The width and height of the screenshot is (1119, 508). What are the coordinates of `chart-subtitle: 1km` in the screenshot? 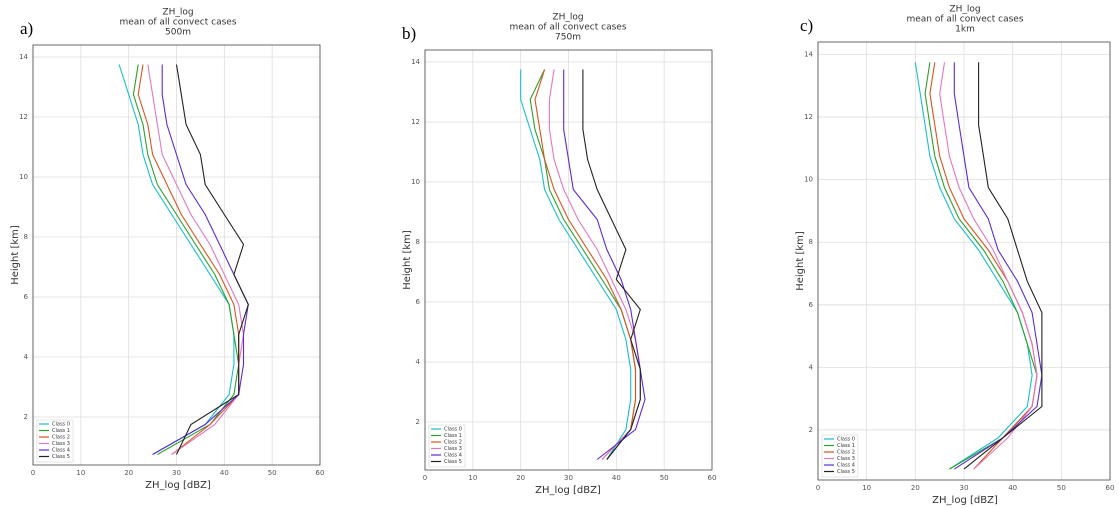 It's located at (965, 30).